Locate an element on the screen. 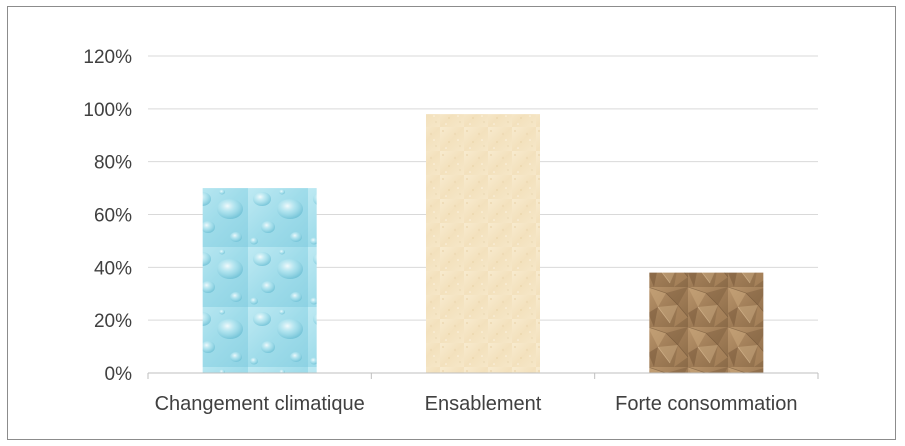  y-tick-label: 120% is located at coordinates (107, 57).